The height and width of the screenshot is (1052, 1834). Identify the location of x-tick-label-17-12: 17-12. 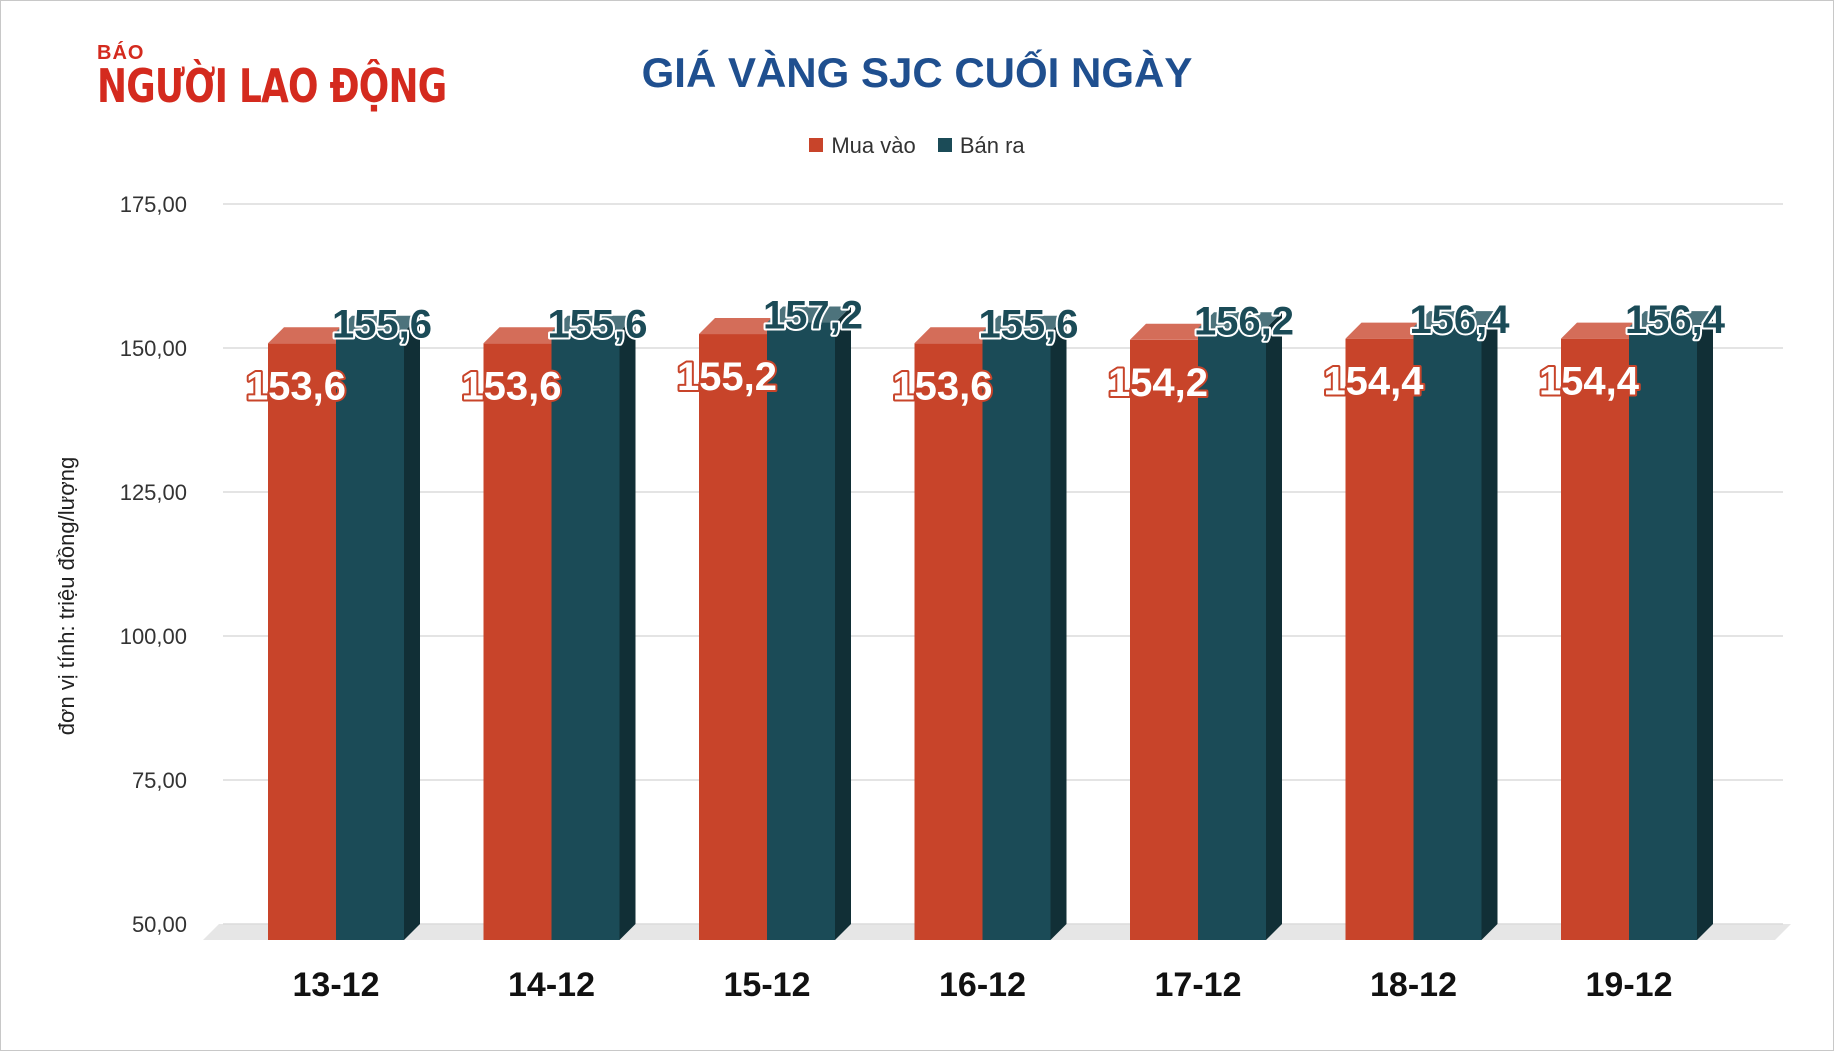
(1198, 985).